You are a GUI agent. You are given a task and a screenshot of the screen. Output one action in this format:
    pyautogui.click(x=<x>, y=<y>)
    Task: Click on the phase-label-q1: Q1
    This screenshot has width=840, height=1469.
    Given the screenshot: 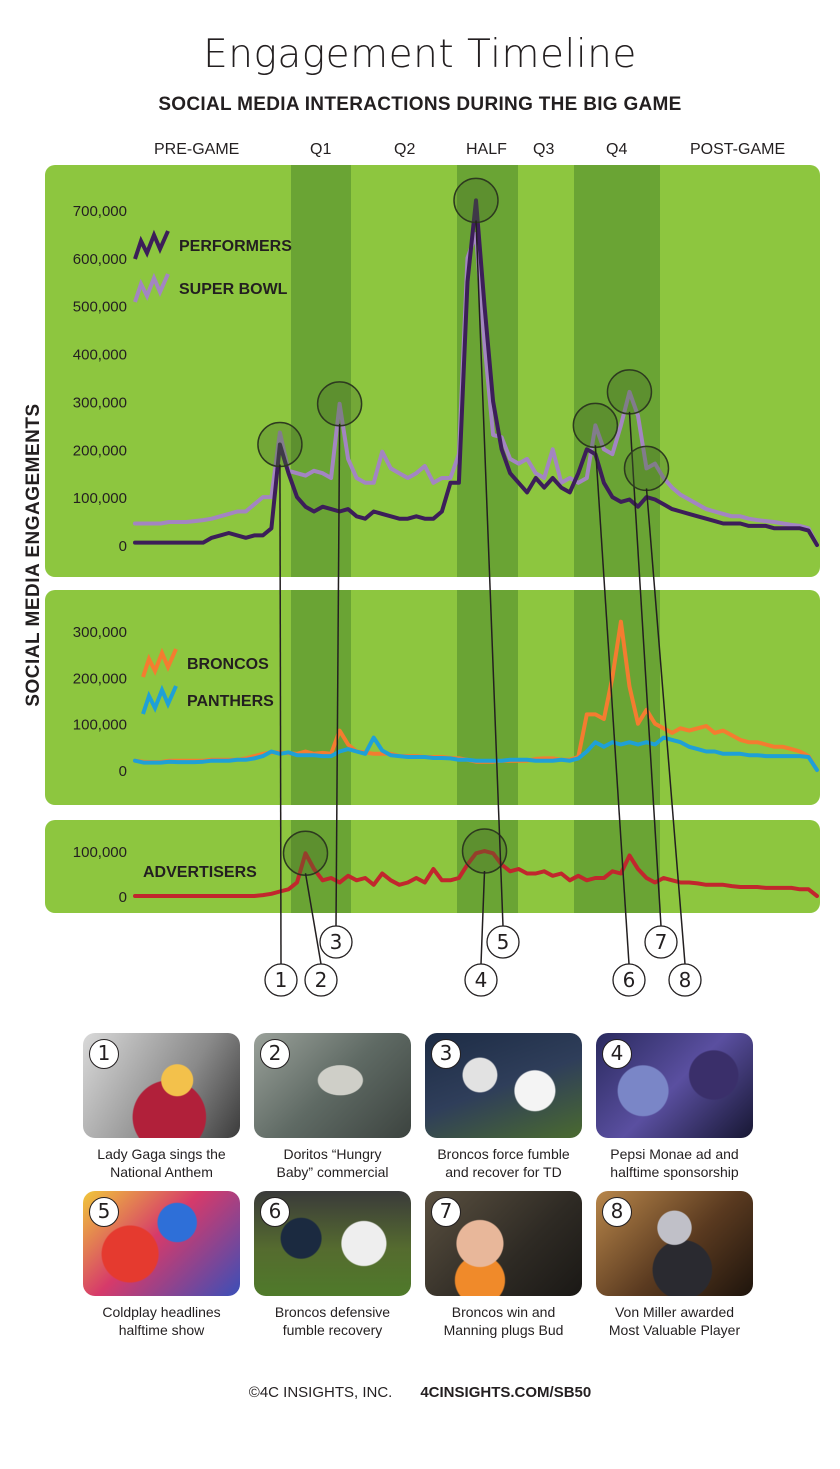 What is the action you would take?
    pyautogui.click(x=321, y=149)
    